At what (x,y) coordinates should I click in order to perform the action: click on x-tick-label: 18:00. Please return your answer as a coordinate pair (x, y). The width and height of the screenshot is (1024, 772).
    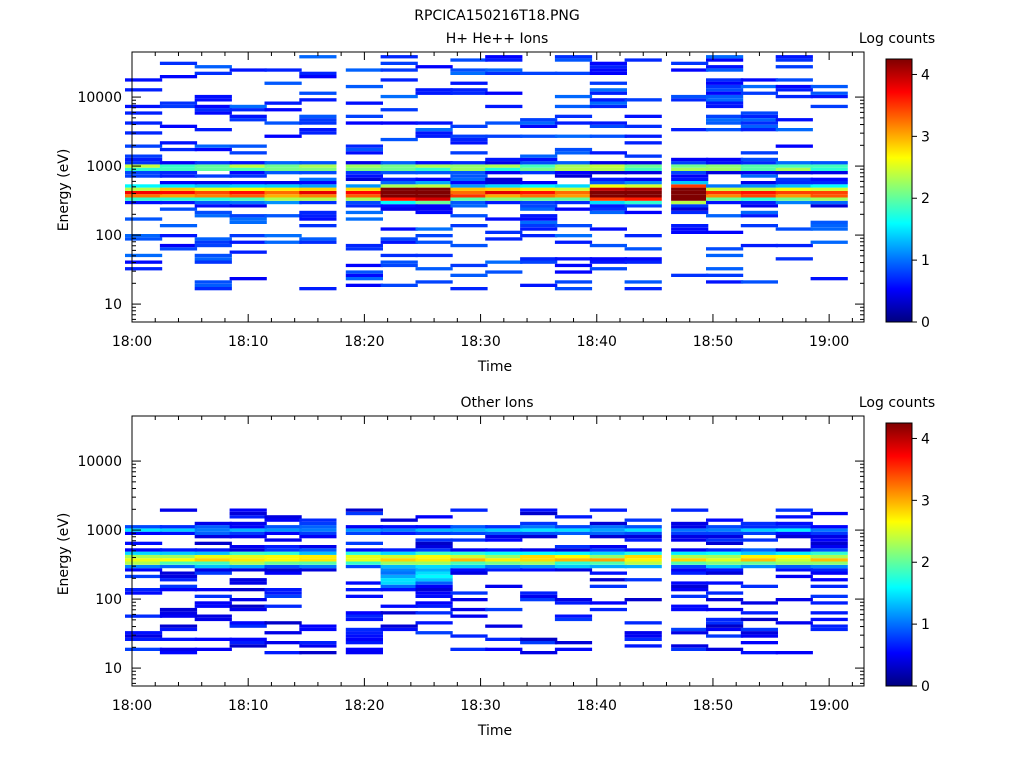
    Looking at the image, I should click on (132, 706).